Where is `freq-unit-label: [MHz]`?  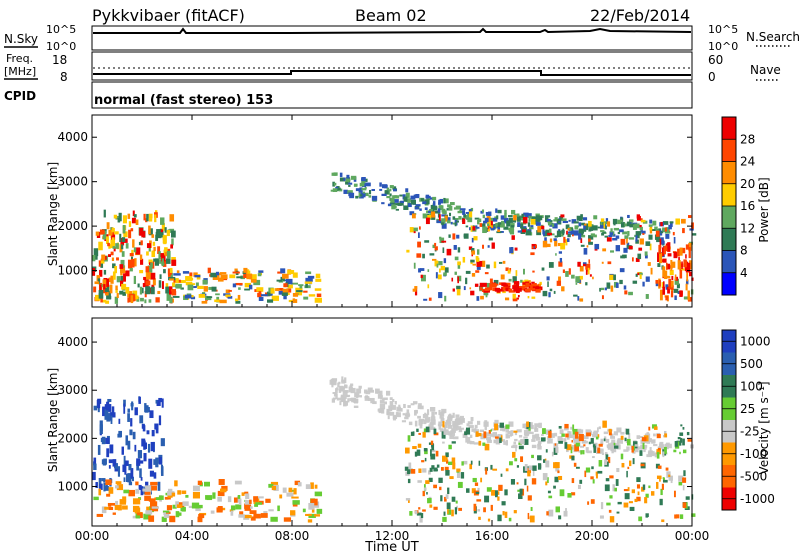
freq-unit-label: [MHz] is located at coordinates (20, 71).